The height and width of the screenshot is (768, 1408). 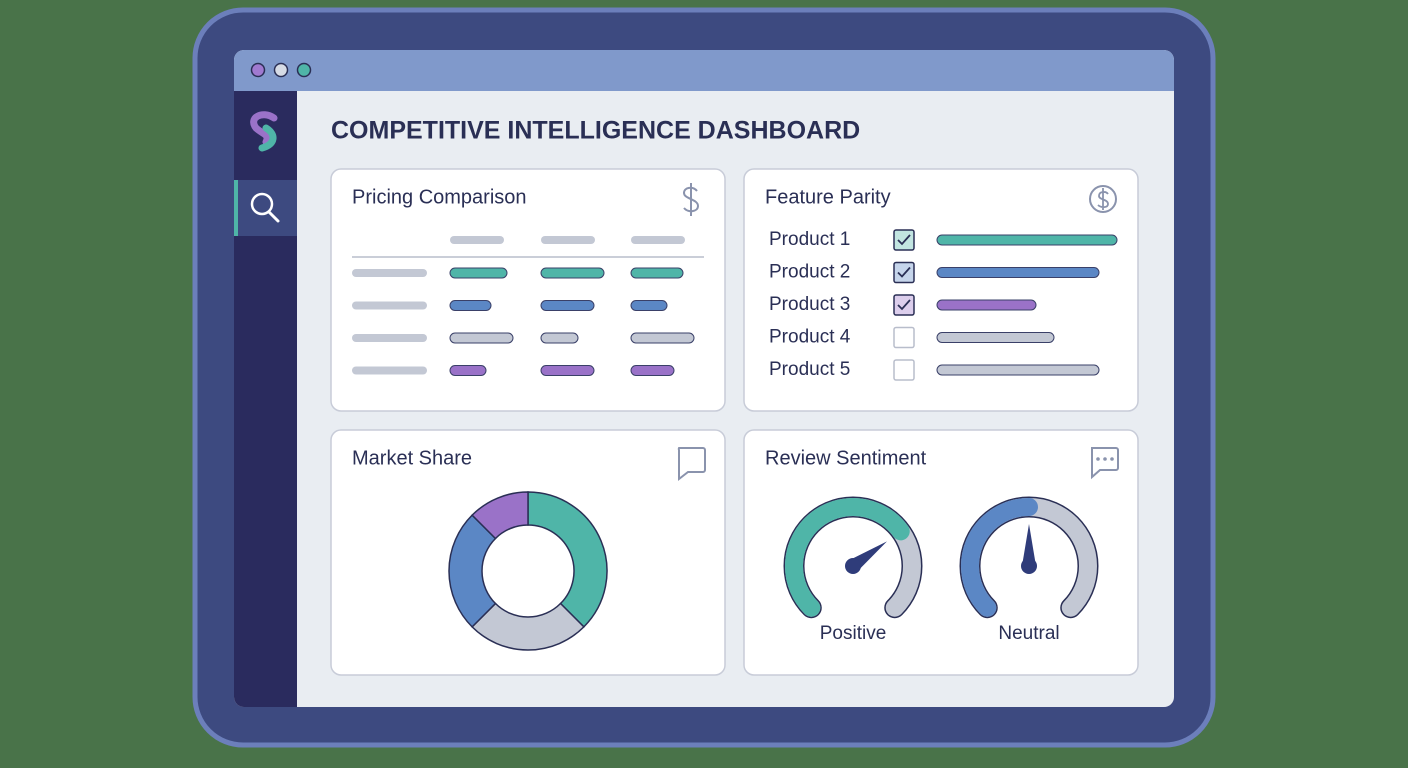 What do you see at coordinates (846, 458) in the screenshot?
I see `card-title: Review Sentiment` at bounding box center [846, 458].